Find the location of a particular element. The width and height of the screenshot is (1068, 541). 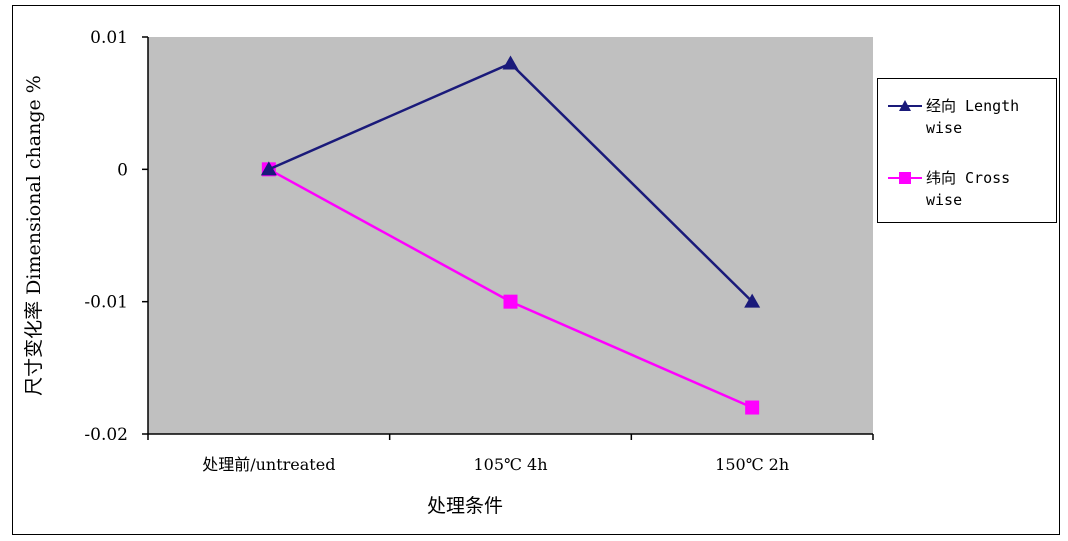

x-ticks: 处理前/untreated 105℃ 4h 150℃ 2h is located at coordinates (510, 454).